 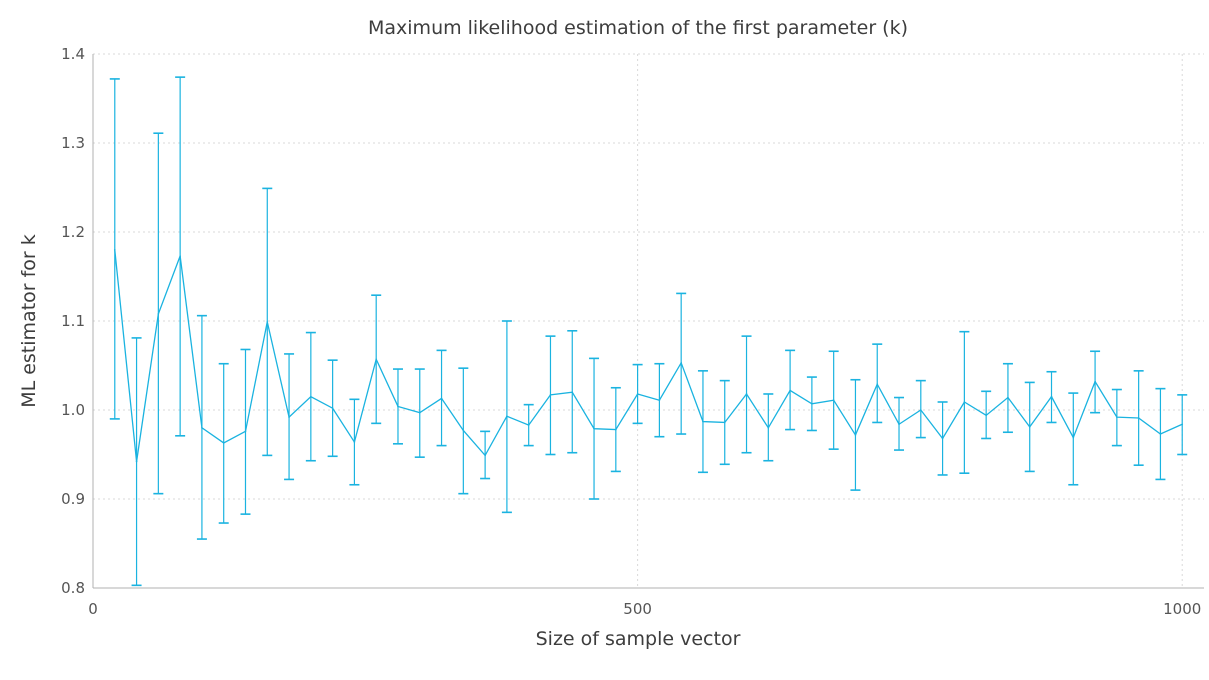 I want to click on y-tick-label: 0.8, so click(x=73, y=588).